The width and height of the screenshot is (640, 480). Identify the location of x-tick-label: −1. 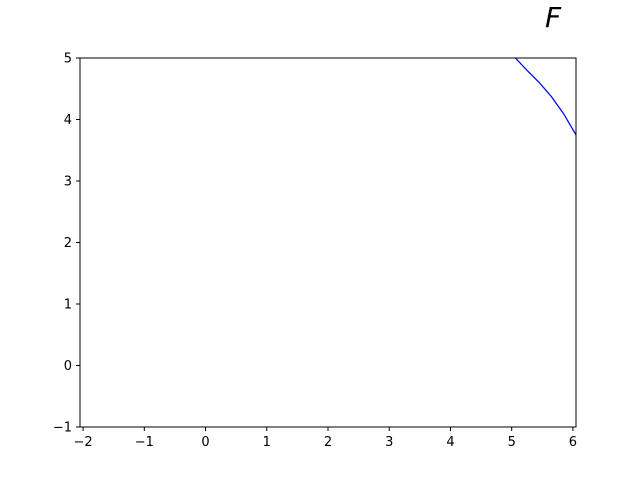
(144, 442).